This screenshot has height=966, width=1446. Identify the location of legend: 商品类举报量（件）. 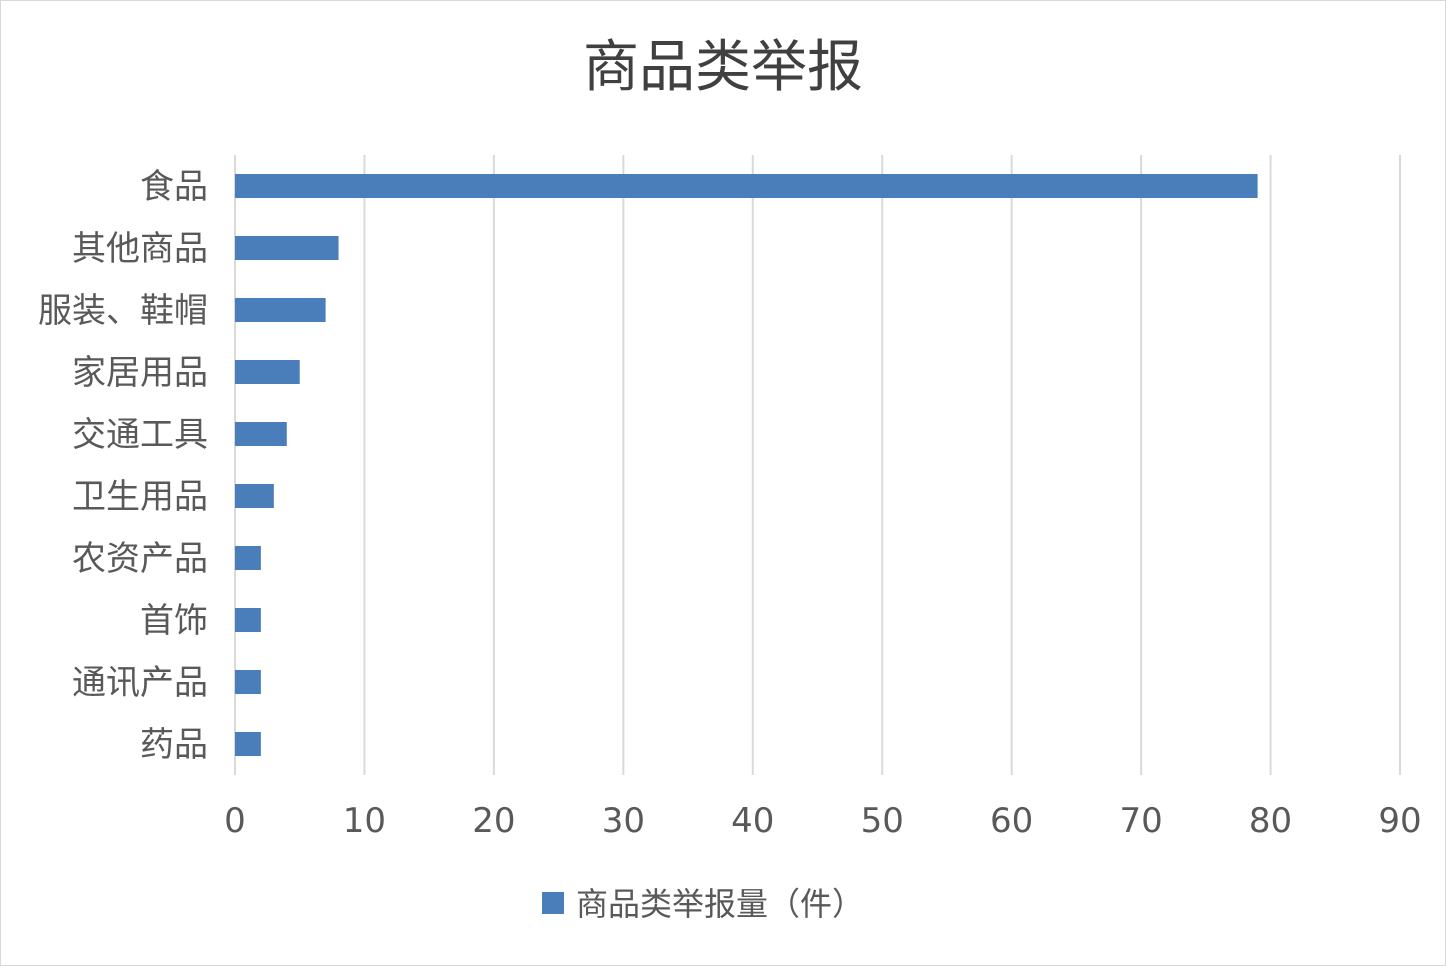
(703, 904).